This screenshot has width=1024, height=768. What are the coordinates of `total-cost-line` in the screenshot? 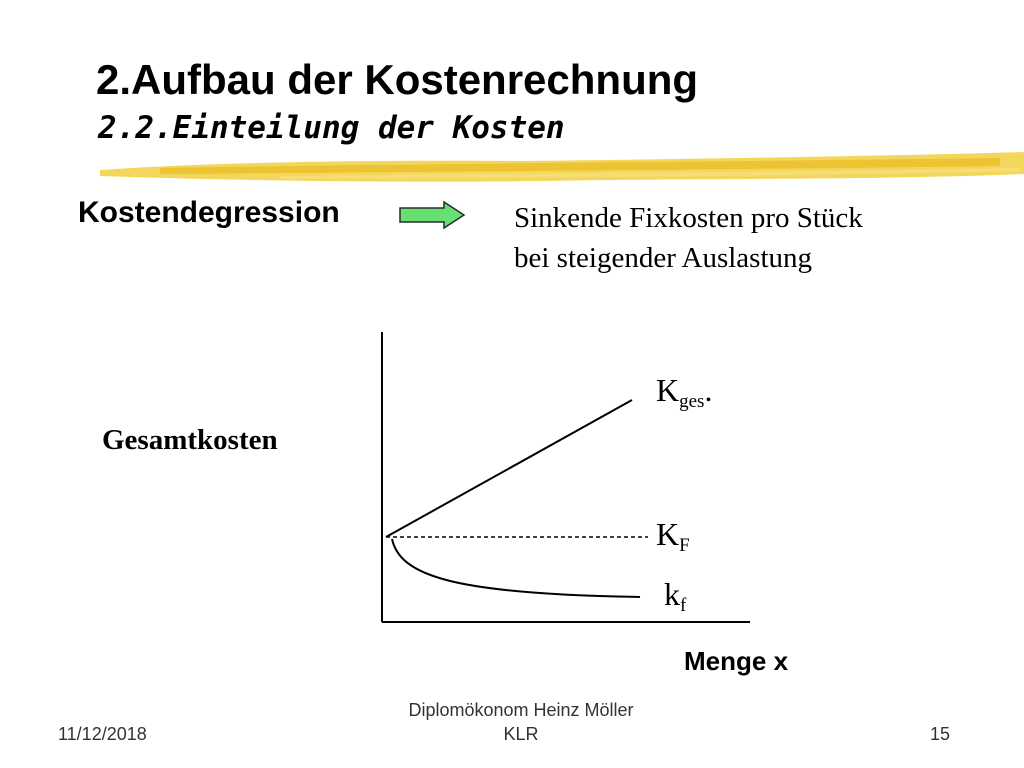 It's located at (509, 468).